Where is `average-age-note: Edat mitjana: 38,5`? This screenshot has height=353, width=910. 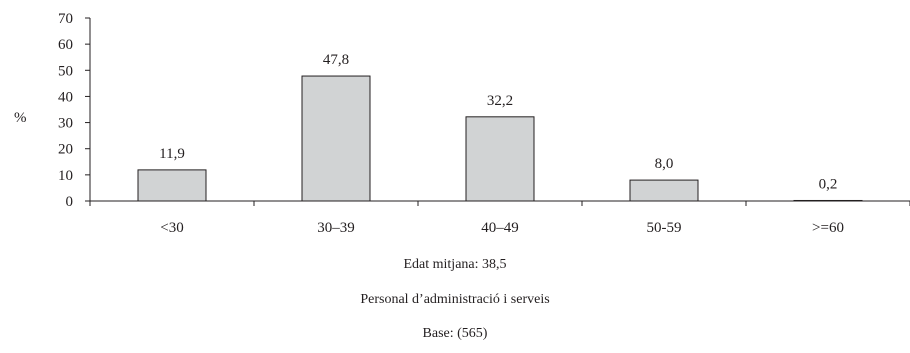 average-age-note: Edat mitjana: 38,5 is located at coordinates (455, 264).